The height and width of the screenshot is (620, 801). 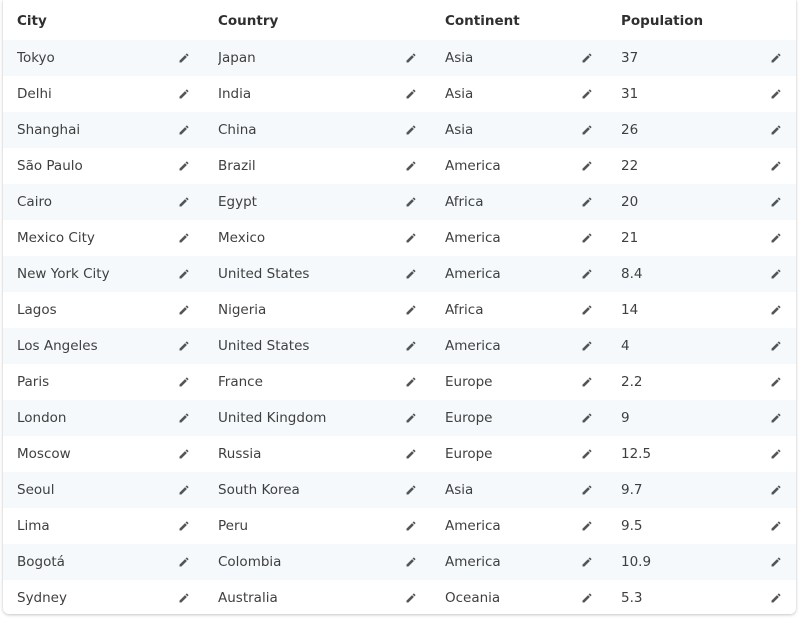 What do you see at coordinates (317, 382) in the screenshot?
I see `cell-country: France` at bounding box center [317, 382].